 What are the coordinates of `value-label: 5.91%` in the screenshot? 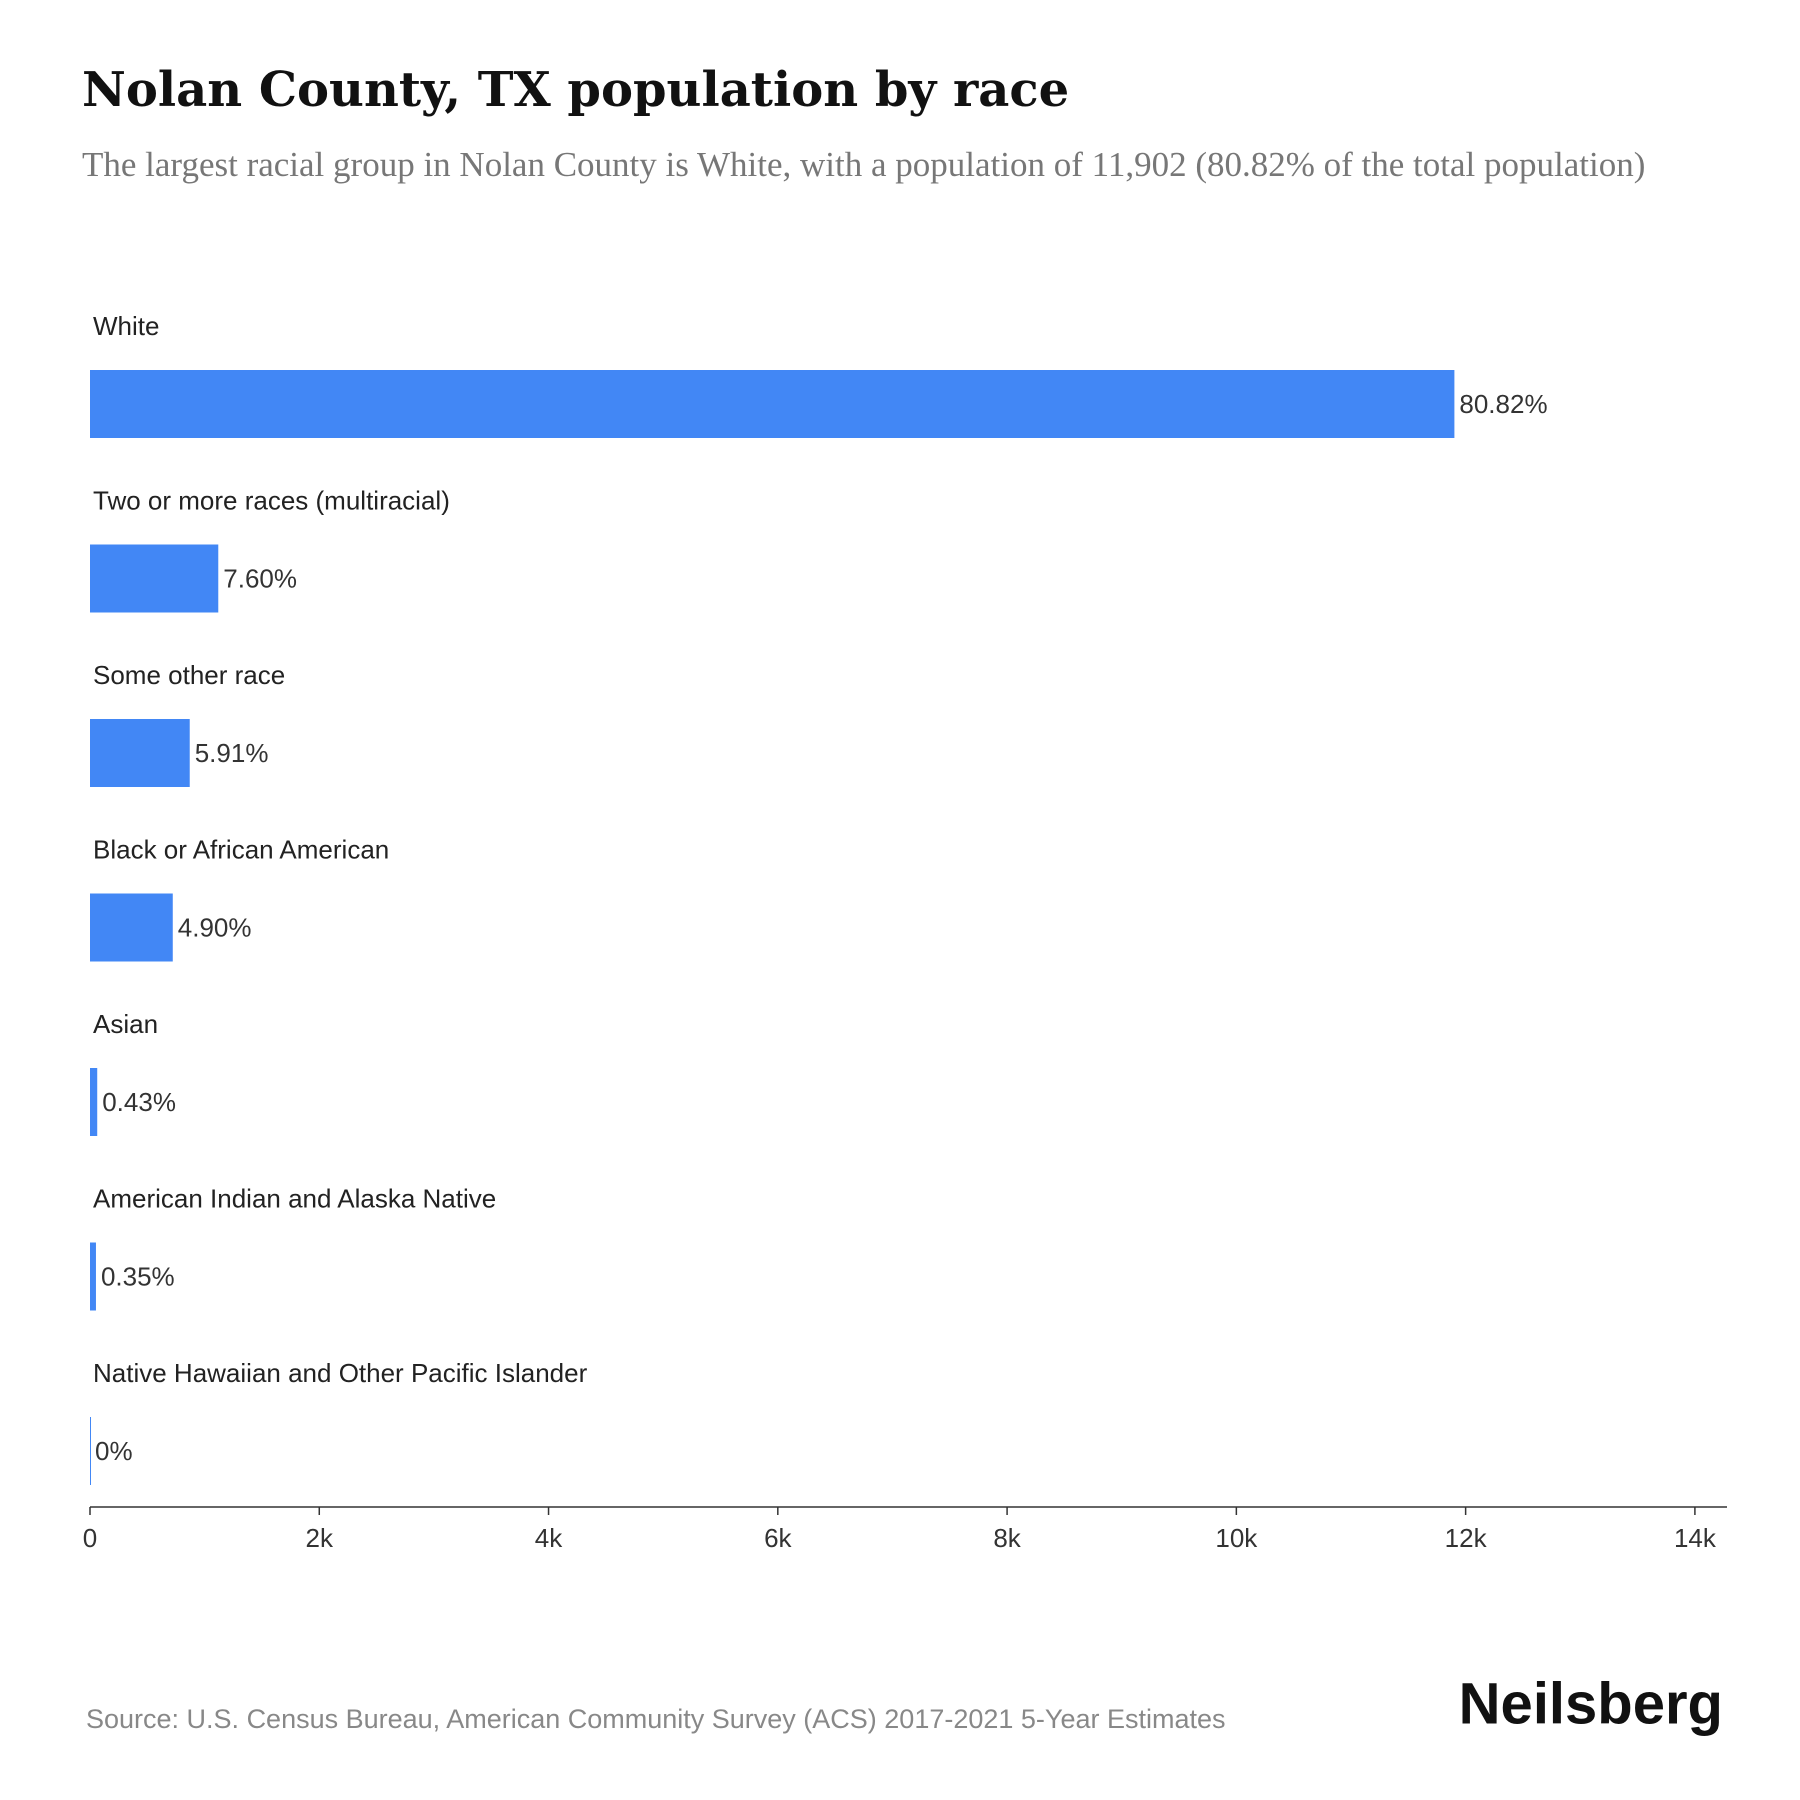 It's located at (232, 753).